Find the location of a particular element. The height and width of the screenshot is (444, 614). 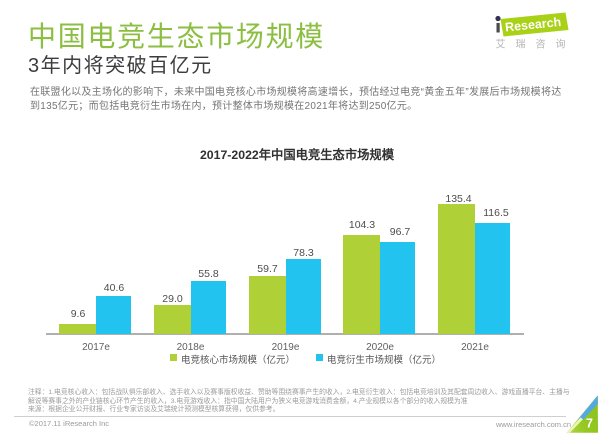

svg-text: 艾瑞咨询 is located at coordinates (536, 44).